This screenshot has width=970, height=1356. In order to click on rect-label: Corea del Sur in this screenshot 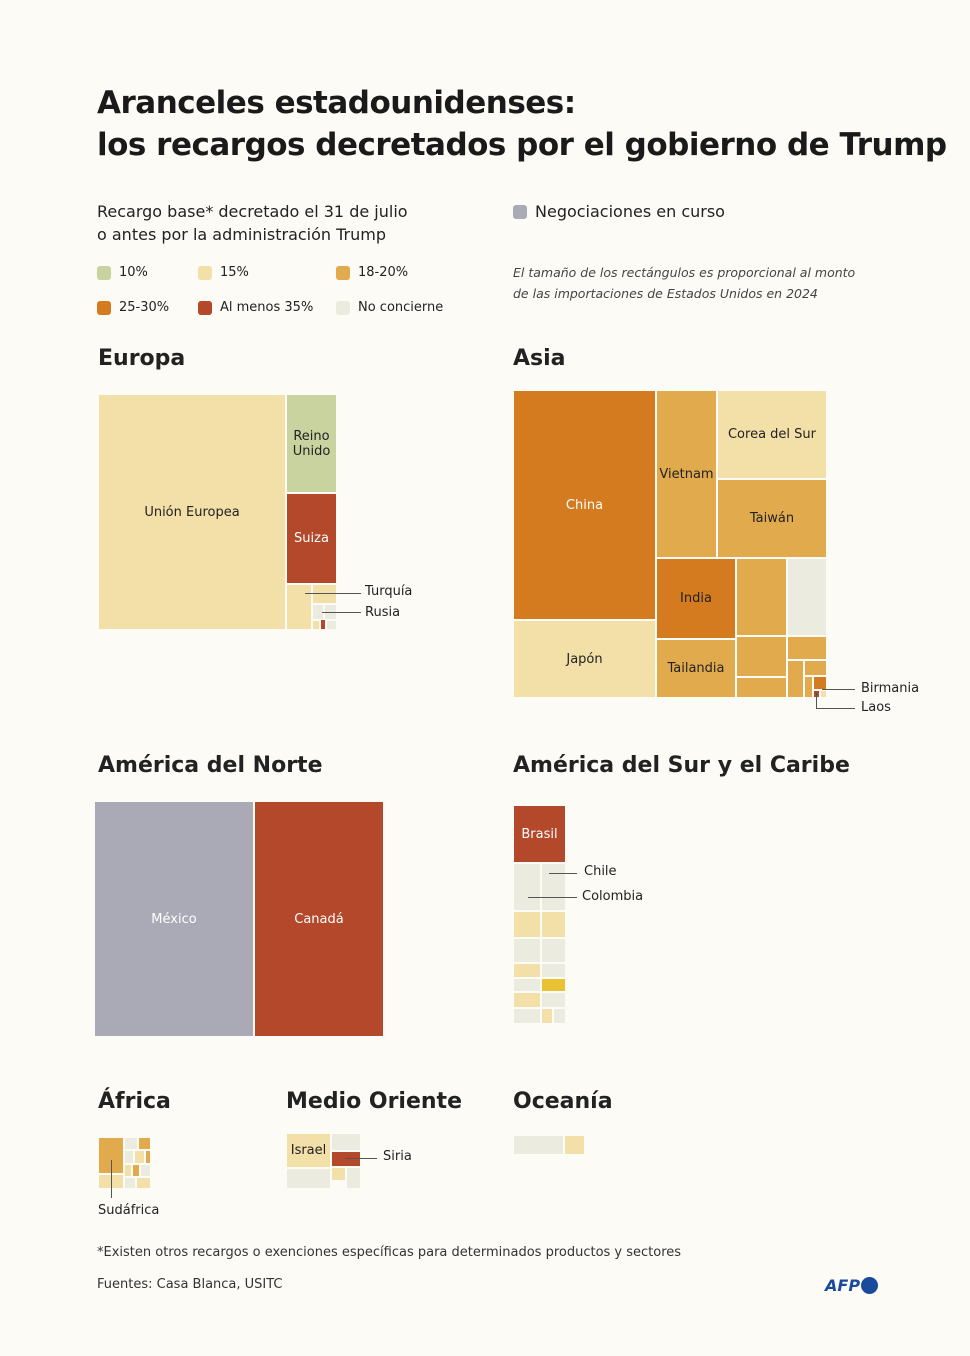, I will do `click(772, 434)`.